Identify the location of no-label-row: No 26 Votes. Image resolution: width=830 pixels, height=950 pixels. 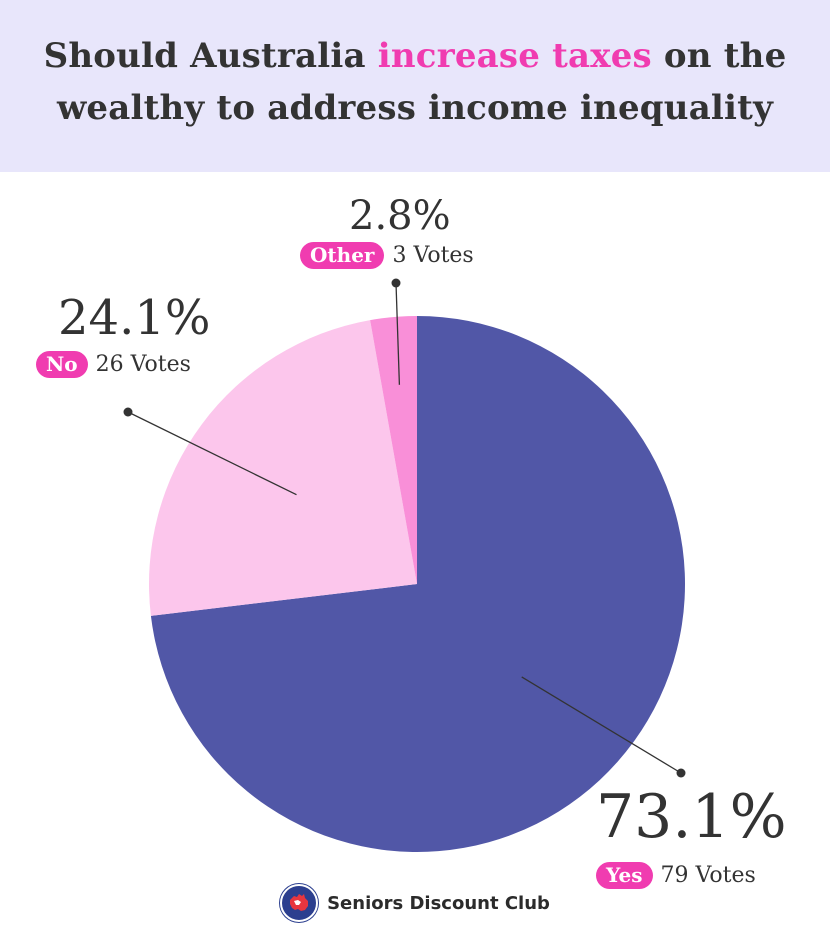
(113, 364).